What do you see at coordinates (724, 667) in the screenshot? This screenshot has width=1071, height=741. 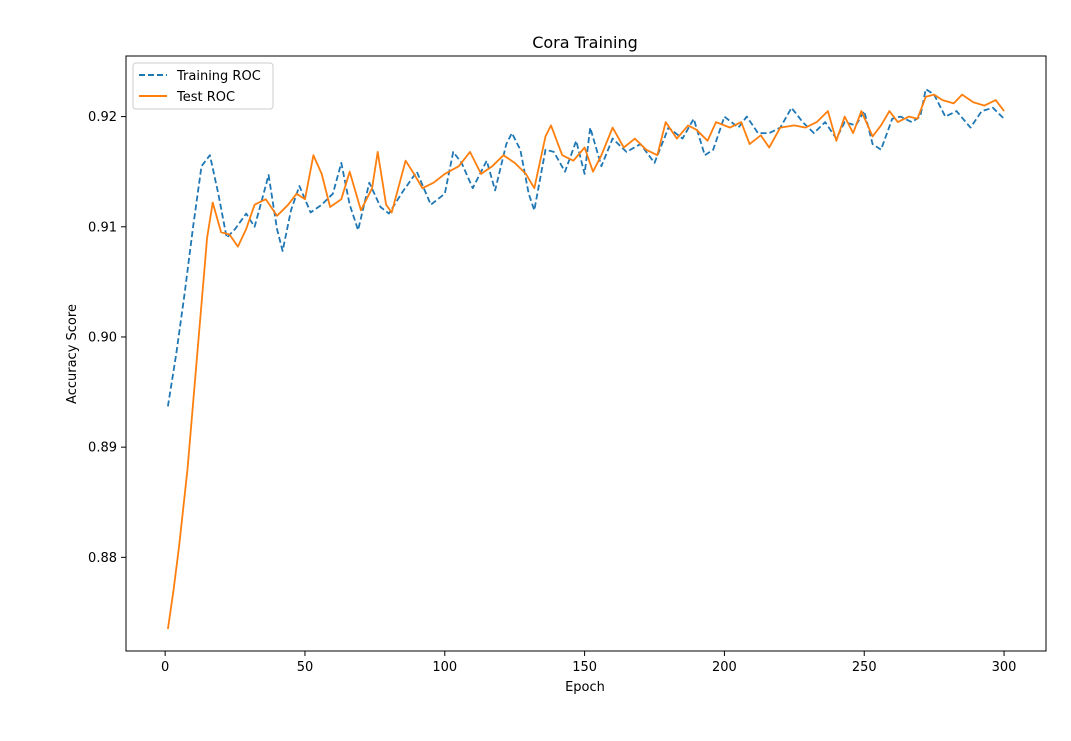 I see `x-tick-label: 200` at bounding box center [724, 667].